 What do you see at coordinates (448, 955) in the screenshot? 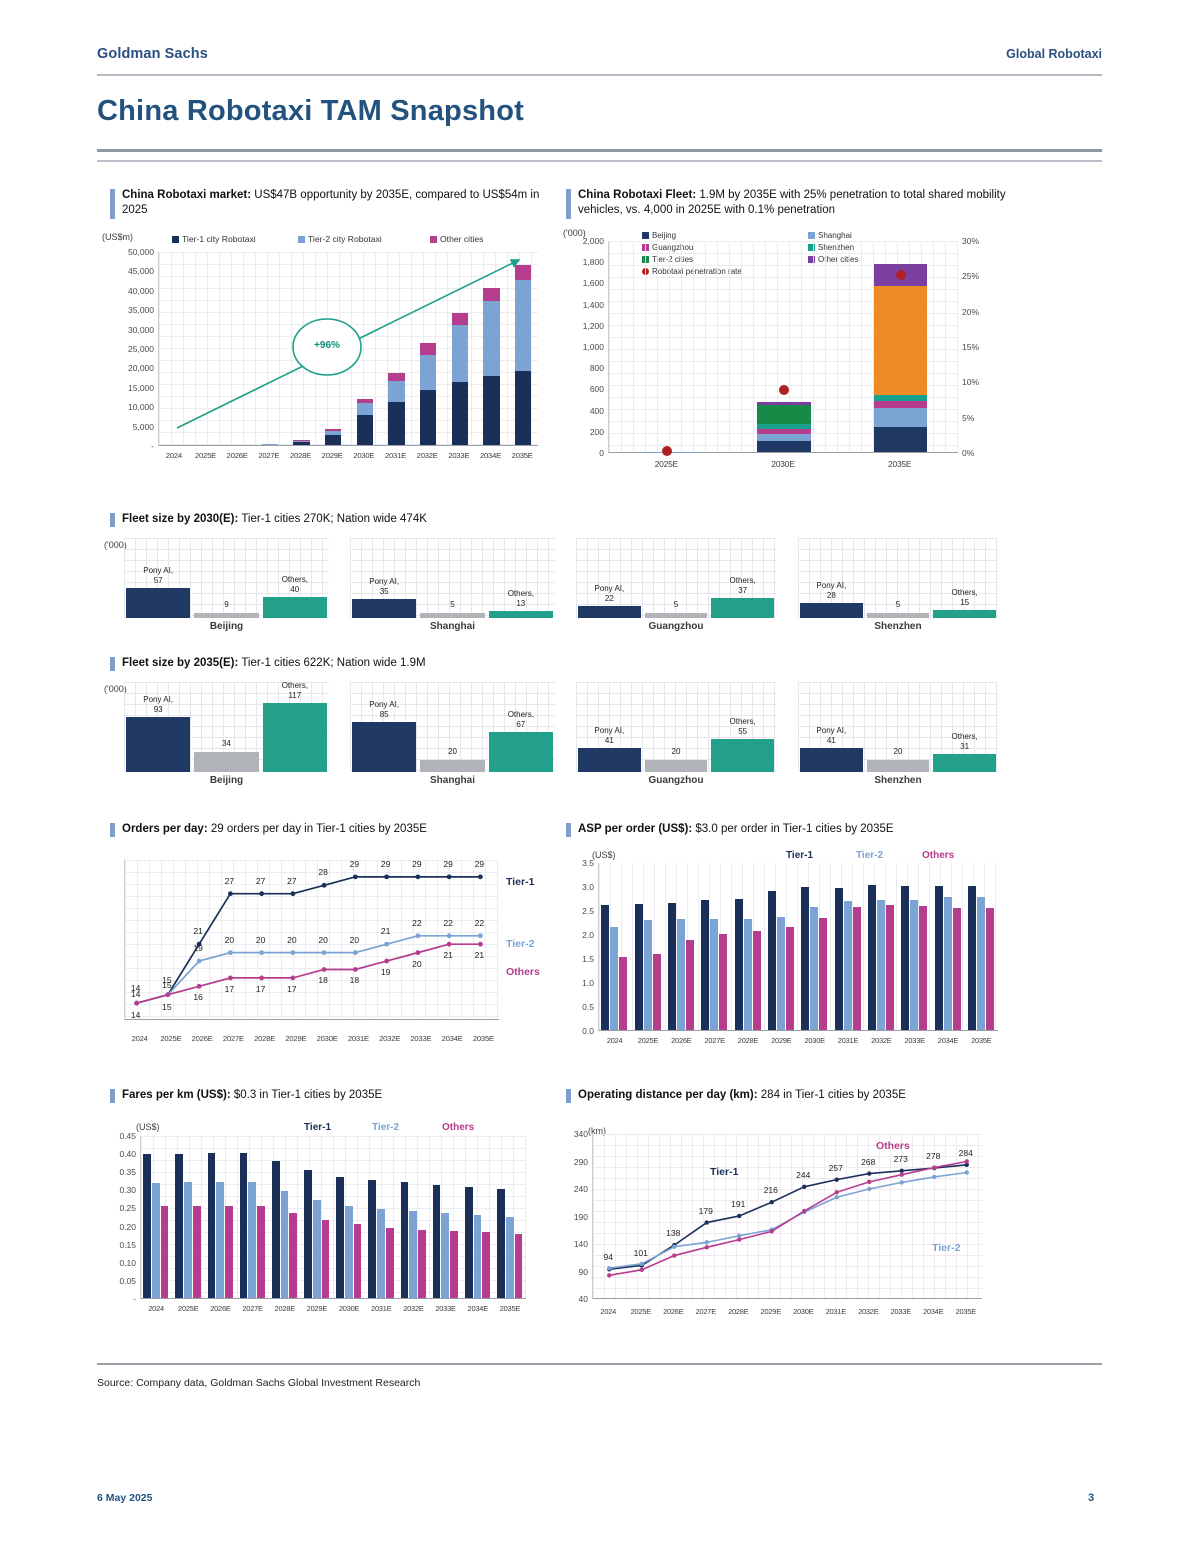
I see `data-label: 21` at bounding box center [448, 955].